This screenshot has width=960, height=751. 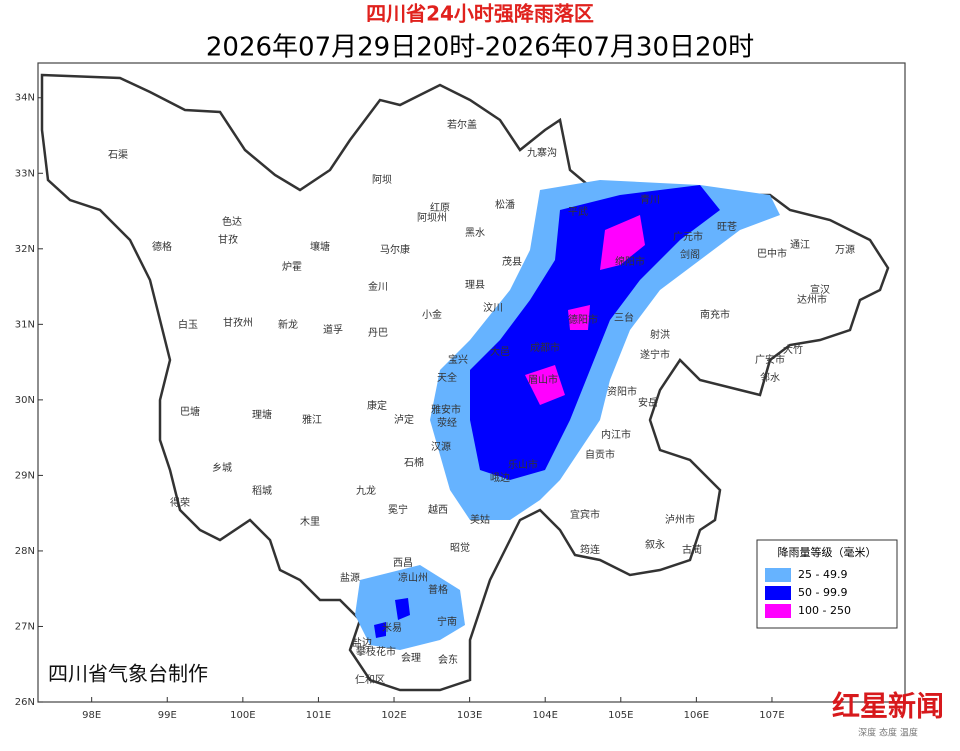 What do you see at coordinates (523, 464) in the screenshot?
I see `place-label: 乐山市` at bounding box center [523, 464].